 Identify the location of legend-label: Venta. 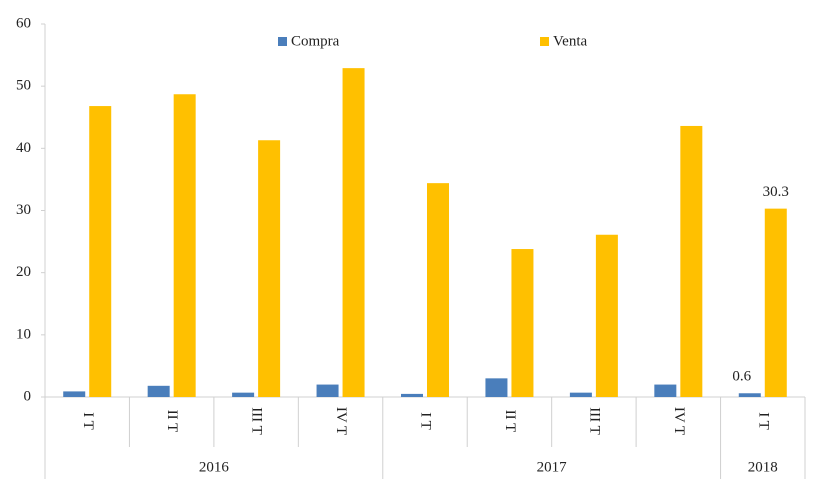
(570, 41).